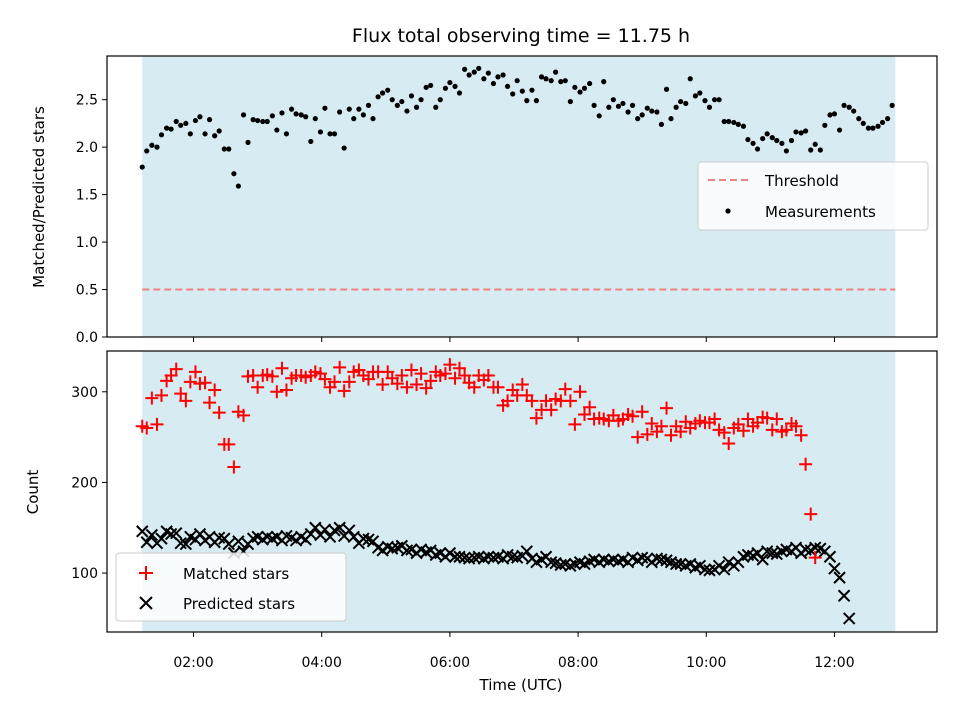  I want to click on y-tick-label: 1.5, so click(87, 196).